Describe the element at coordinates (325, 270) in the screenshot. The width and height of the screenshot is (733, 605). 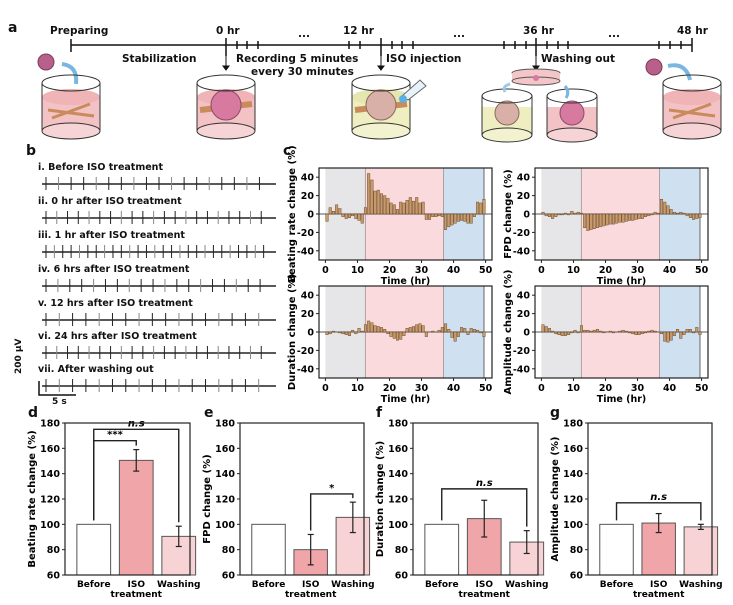
I see `x-tick-label: 0` at that location.